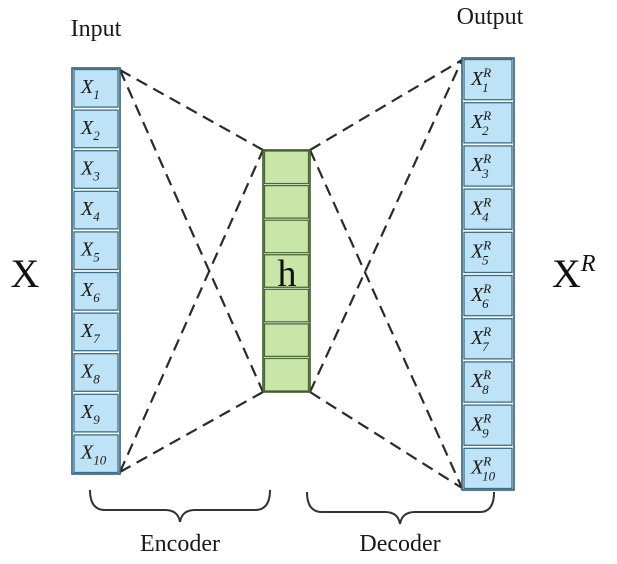 This screenshot has width=617, height=564. Describe the element at coordinates (191, 110) in the screenshot. I see `encoder-line-top-top` at that location.